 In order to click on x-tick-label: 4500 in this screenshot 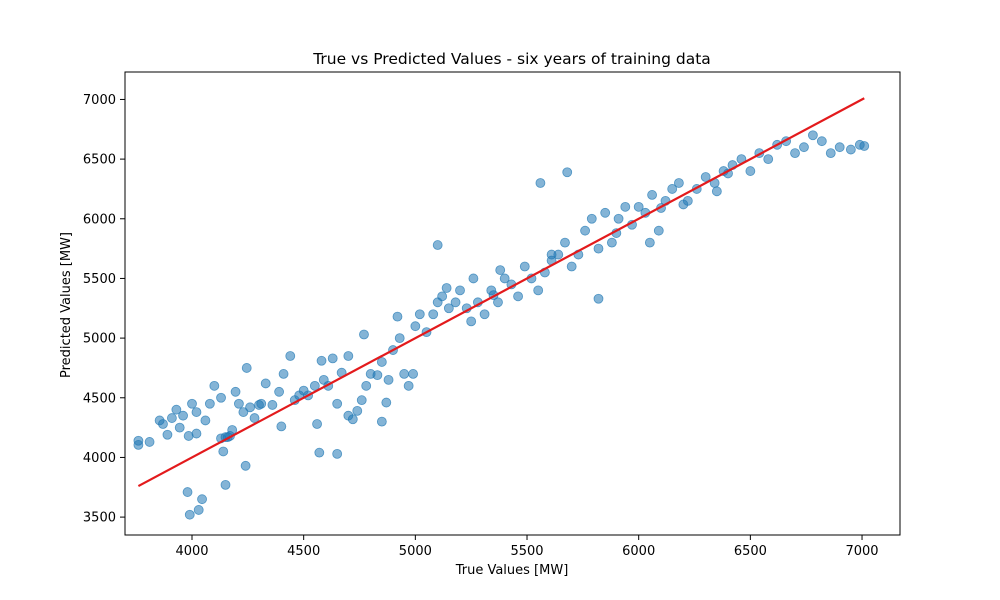, I will do `click(303, 551)`.